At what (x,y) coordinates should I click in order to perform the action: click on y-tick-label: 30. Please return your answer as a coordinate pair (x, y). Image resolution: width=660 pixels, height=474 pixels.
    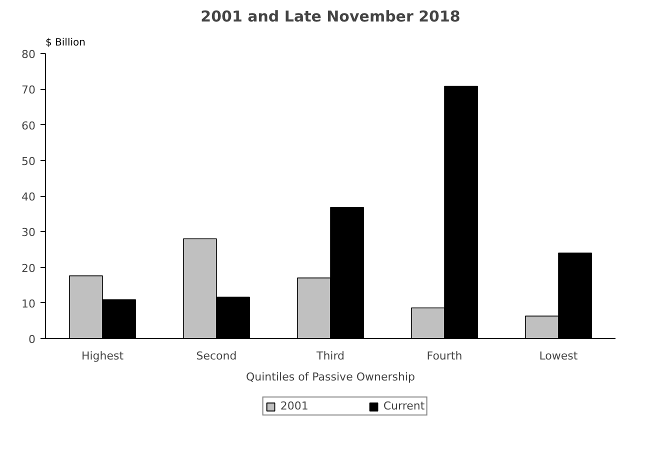
    Looking at the image, I should click on (29, 233).